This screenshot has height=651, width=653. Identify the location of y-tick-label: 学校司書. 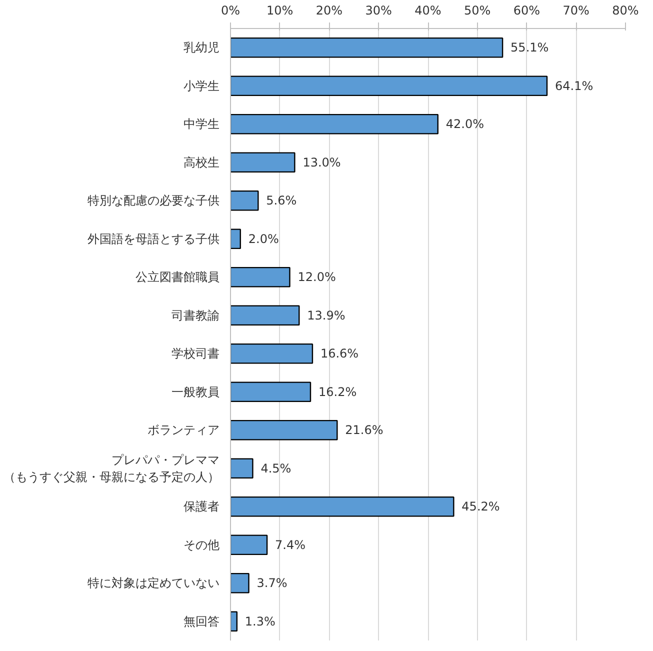
(196, 353).